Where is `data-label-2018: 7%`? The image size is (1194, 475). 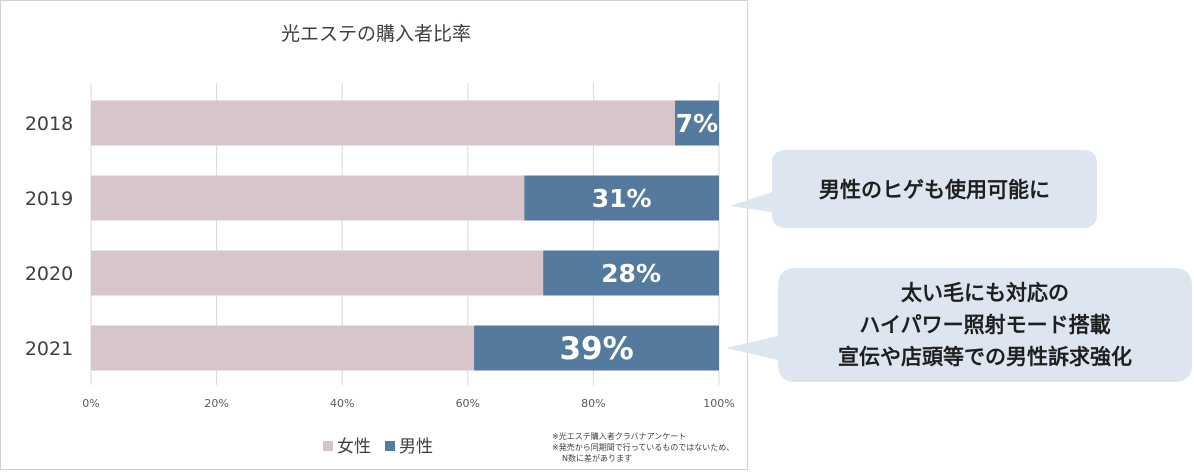 data-label-2018: 7% is located at coordinates (697, 123).